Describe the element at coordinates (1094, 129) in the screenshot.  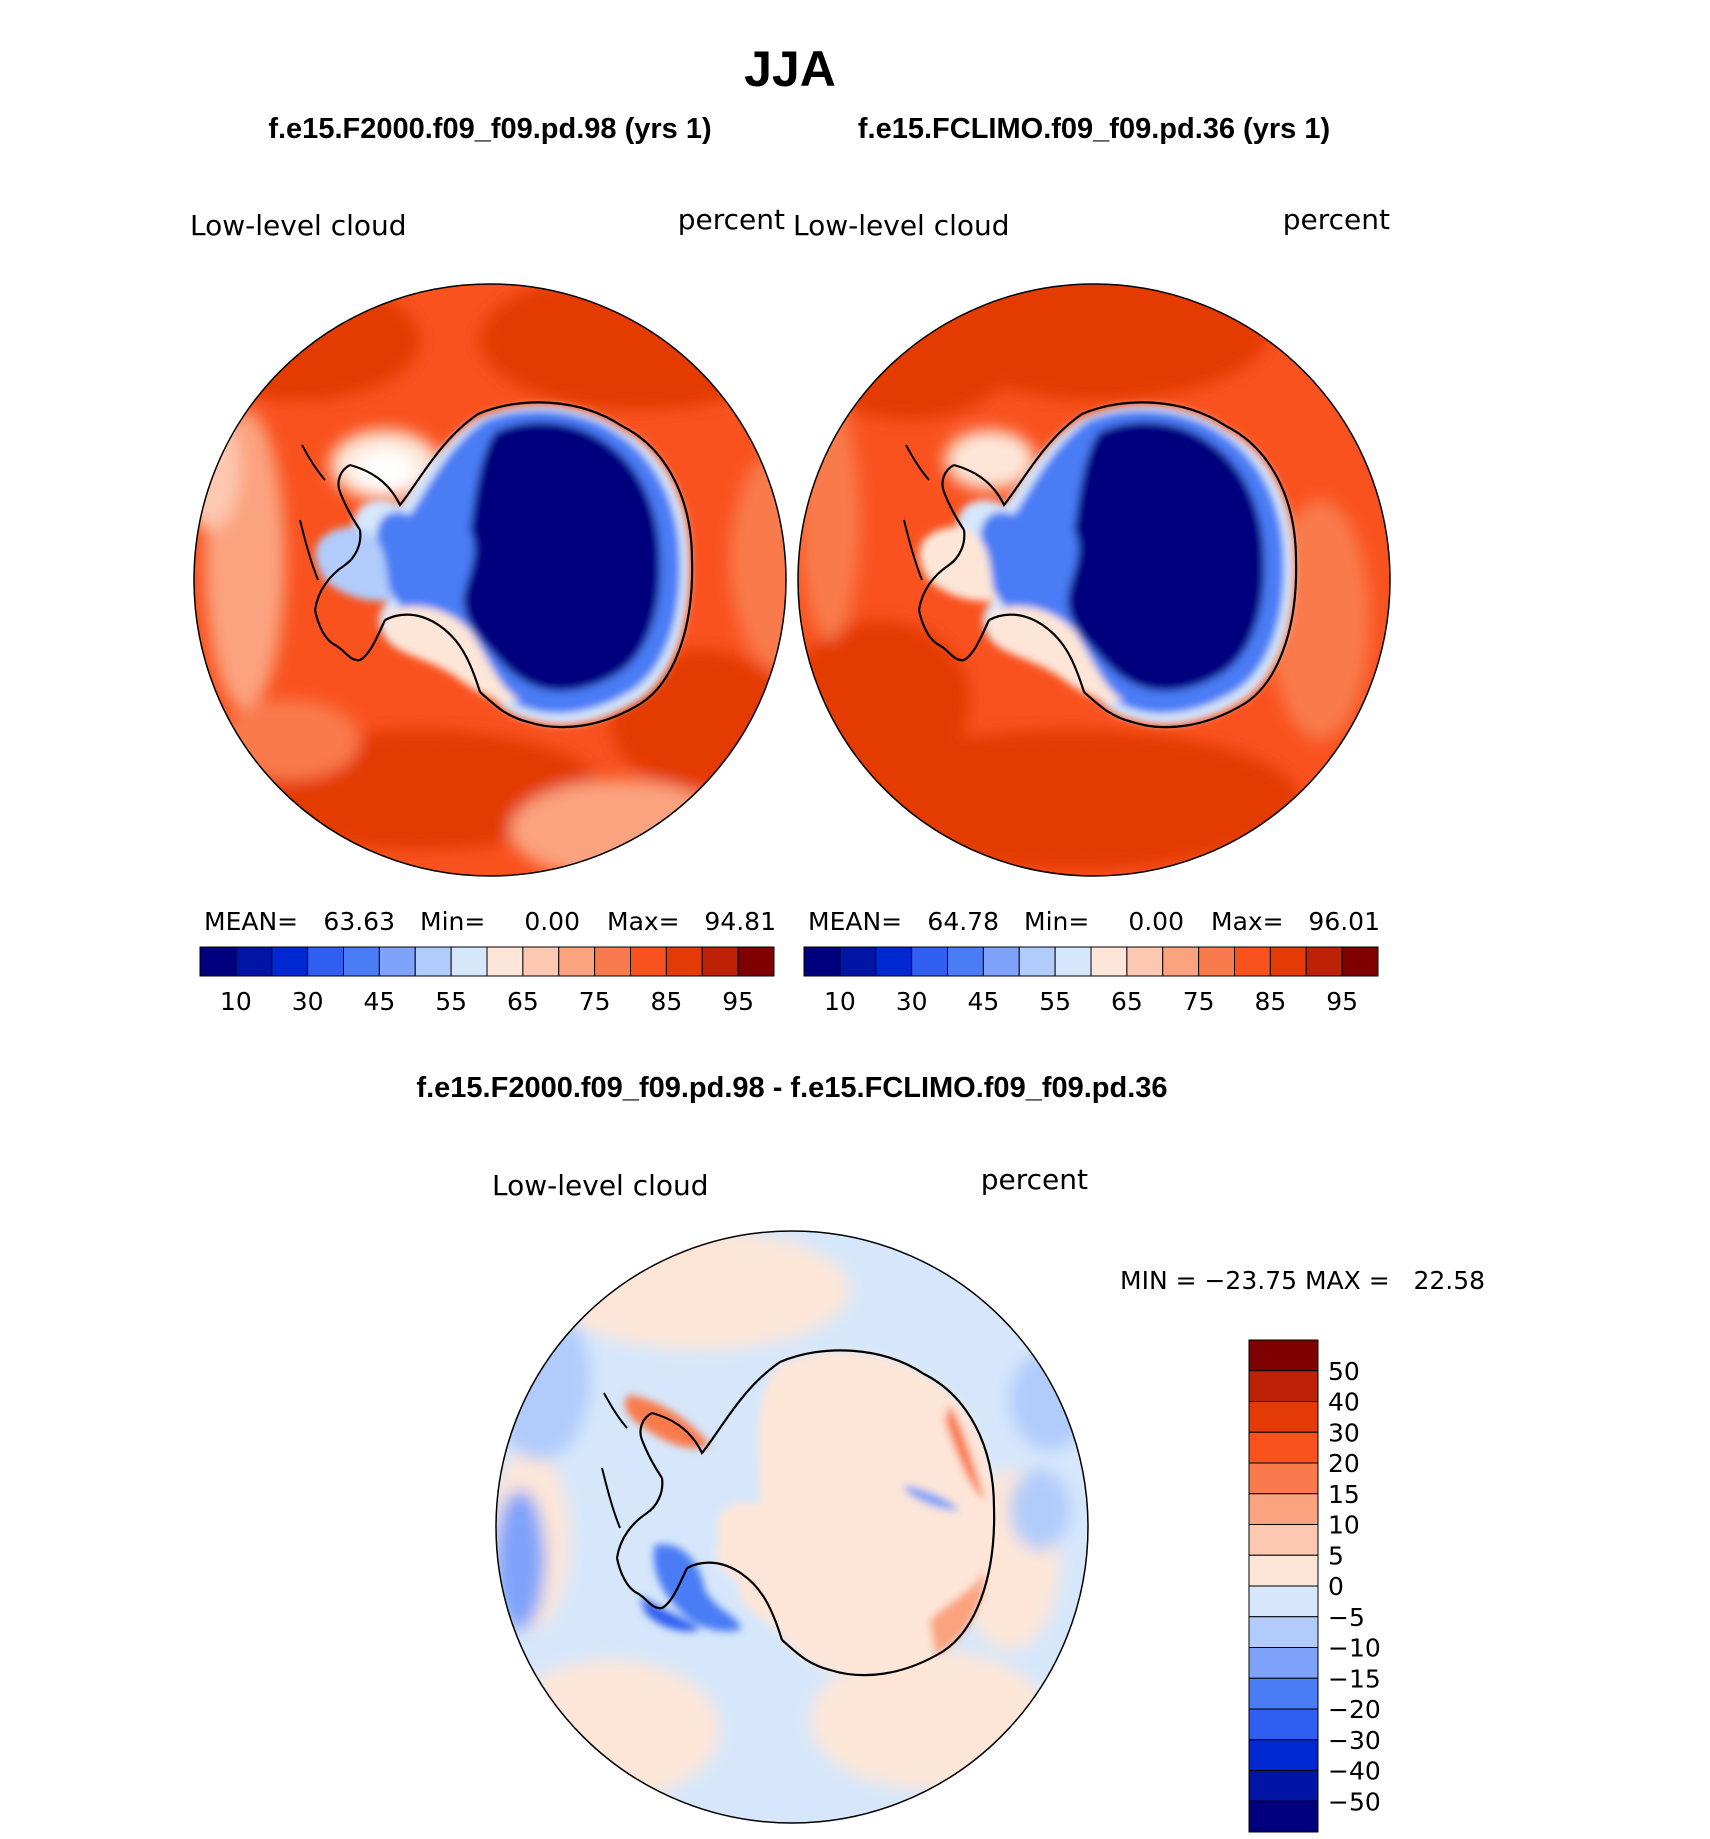
I see `panel-2-case-title: f.e15.FCLIMO.f09_f09.pd.36 (yrs 1)` at that location.